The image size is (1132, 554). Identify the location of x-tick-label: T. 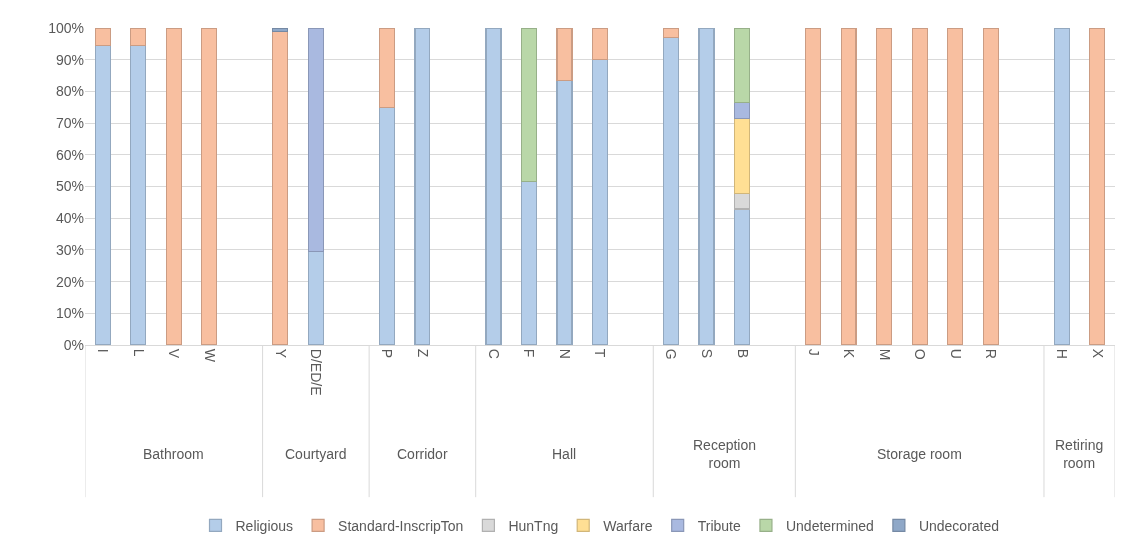
(600, 353).